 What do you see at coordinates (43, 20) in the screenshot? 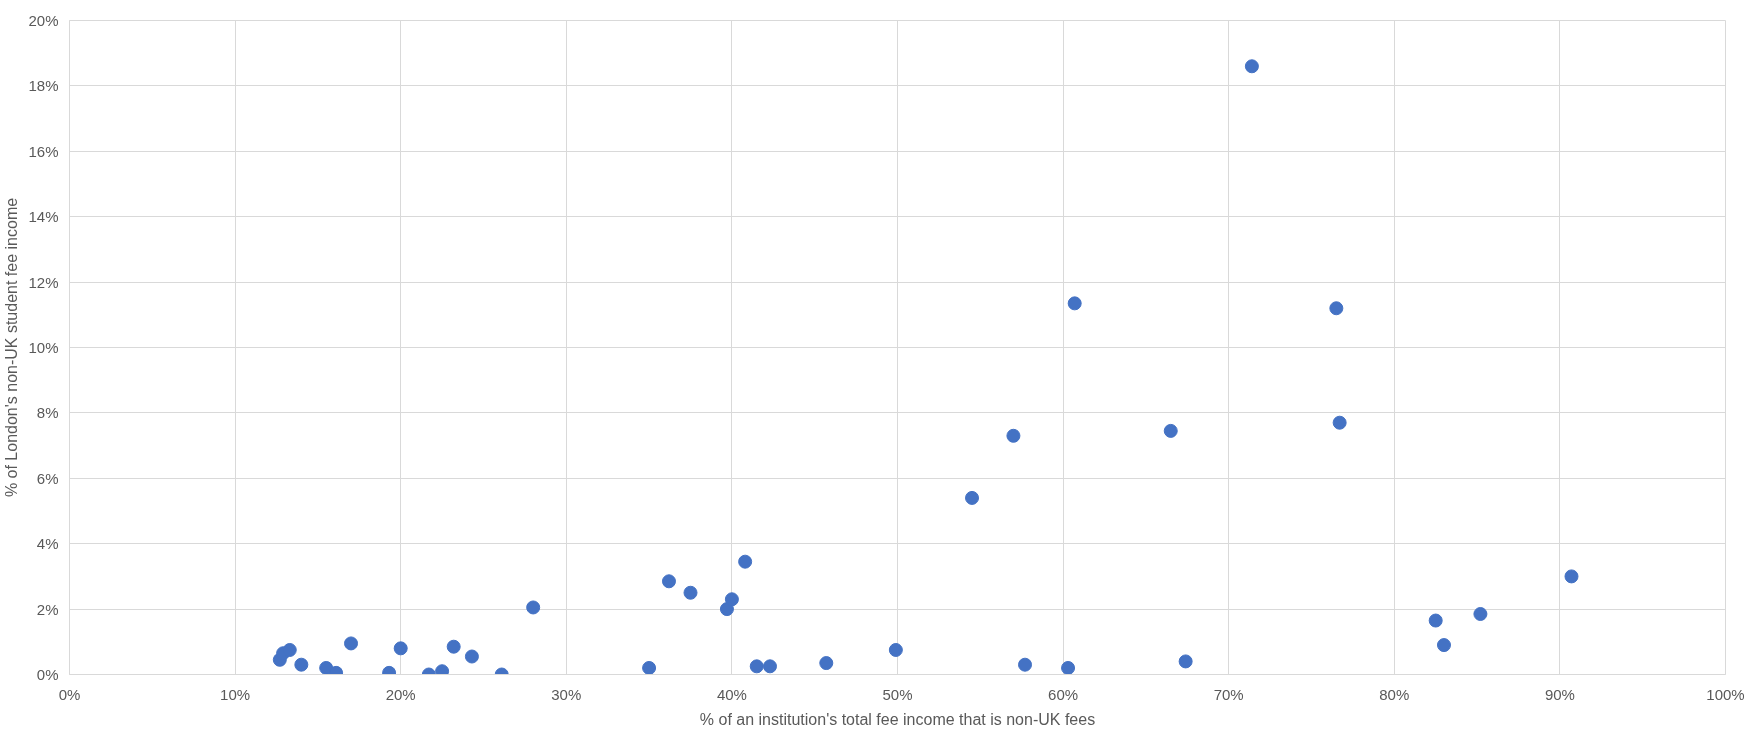
I see `y-tick-label: 20%` at bounding box center [43, 20].